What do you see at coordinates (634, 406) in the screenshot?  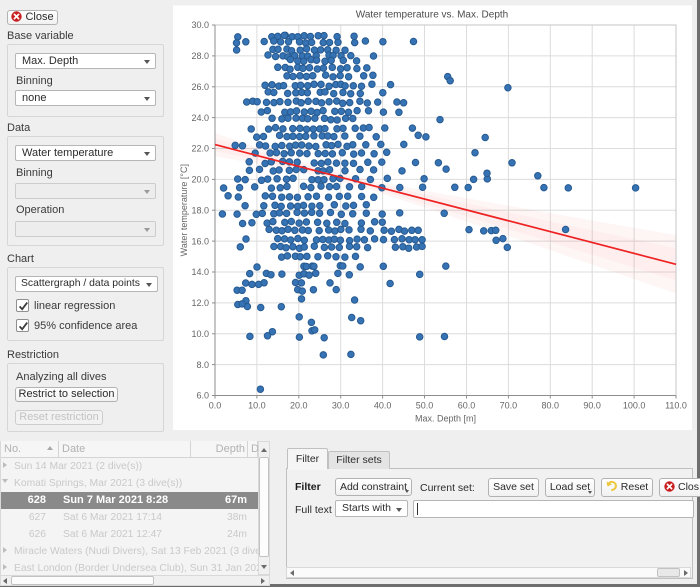 I see `svg-text: 100.0` at bounding box center [634, 406].